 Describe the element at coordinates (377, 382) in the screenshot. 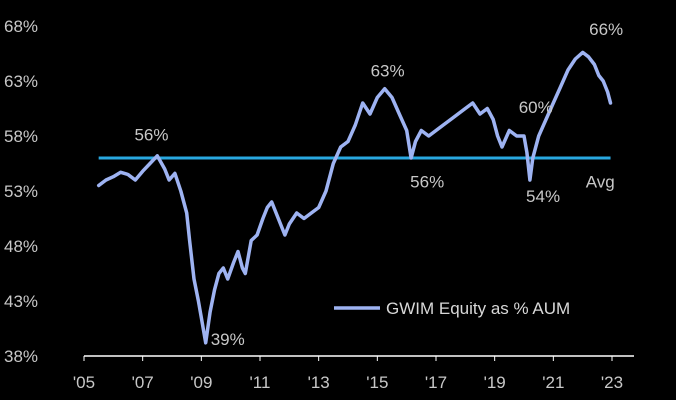

I see `x-tick-label: '15` at that location.